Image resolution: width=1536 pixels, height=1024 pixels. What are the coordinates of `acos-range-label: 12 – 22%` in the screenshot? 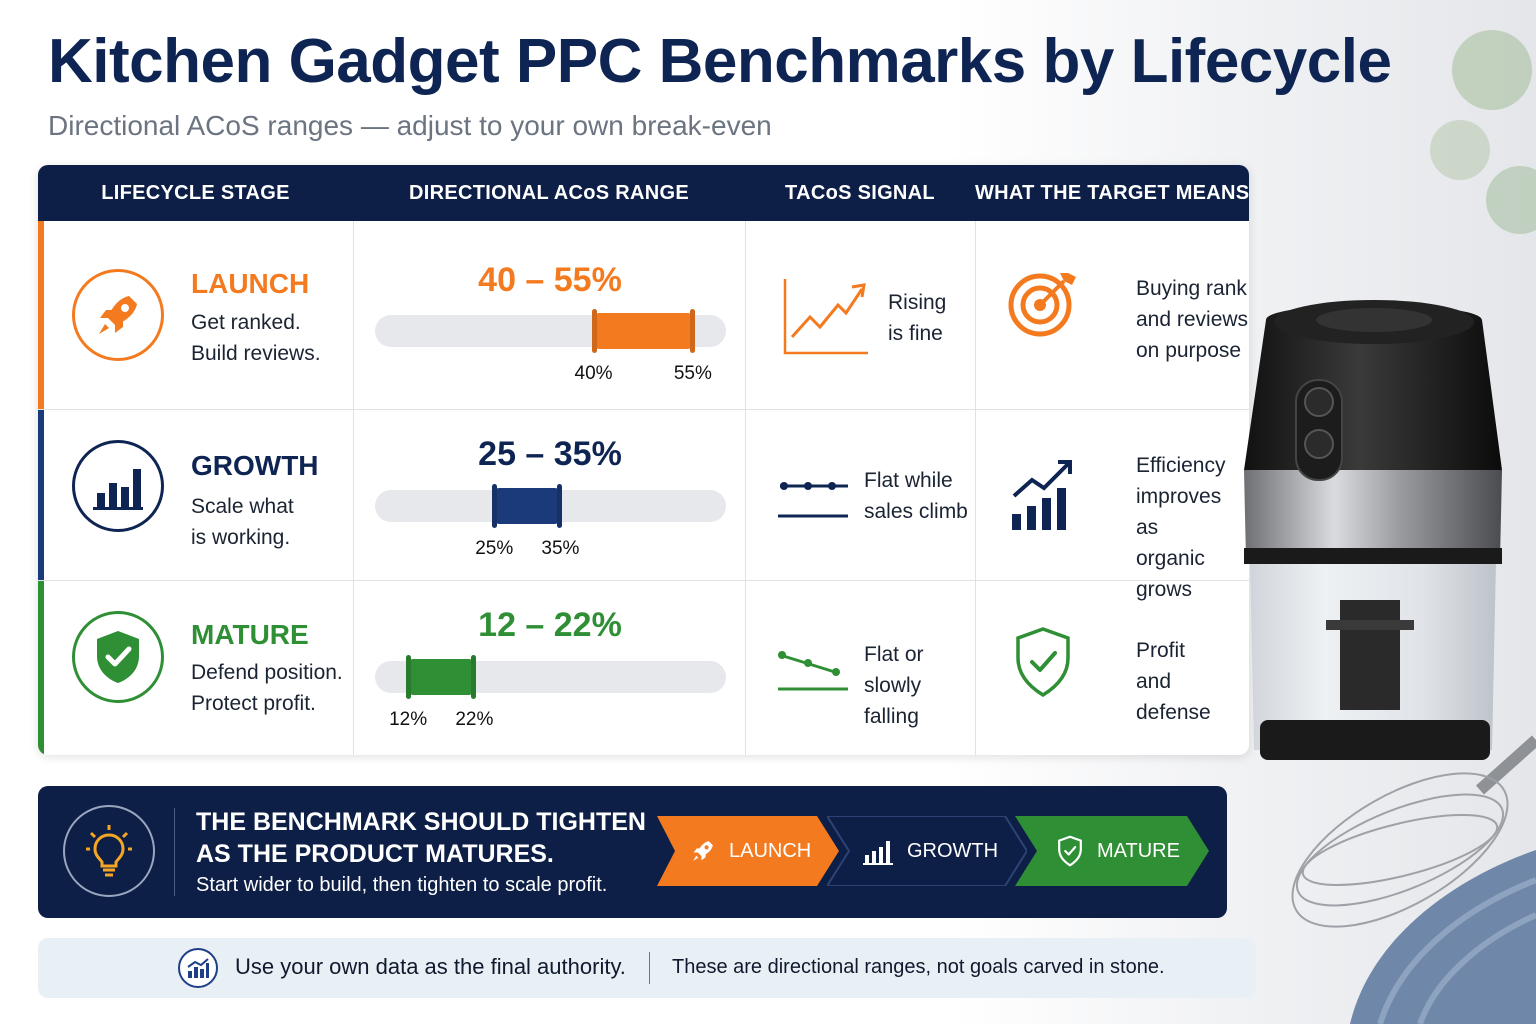 It's located at (550, 625).